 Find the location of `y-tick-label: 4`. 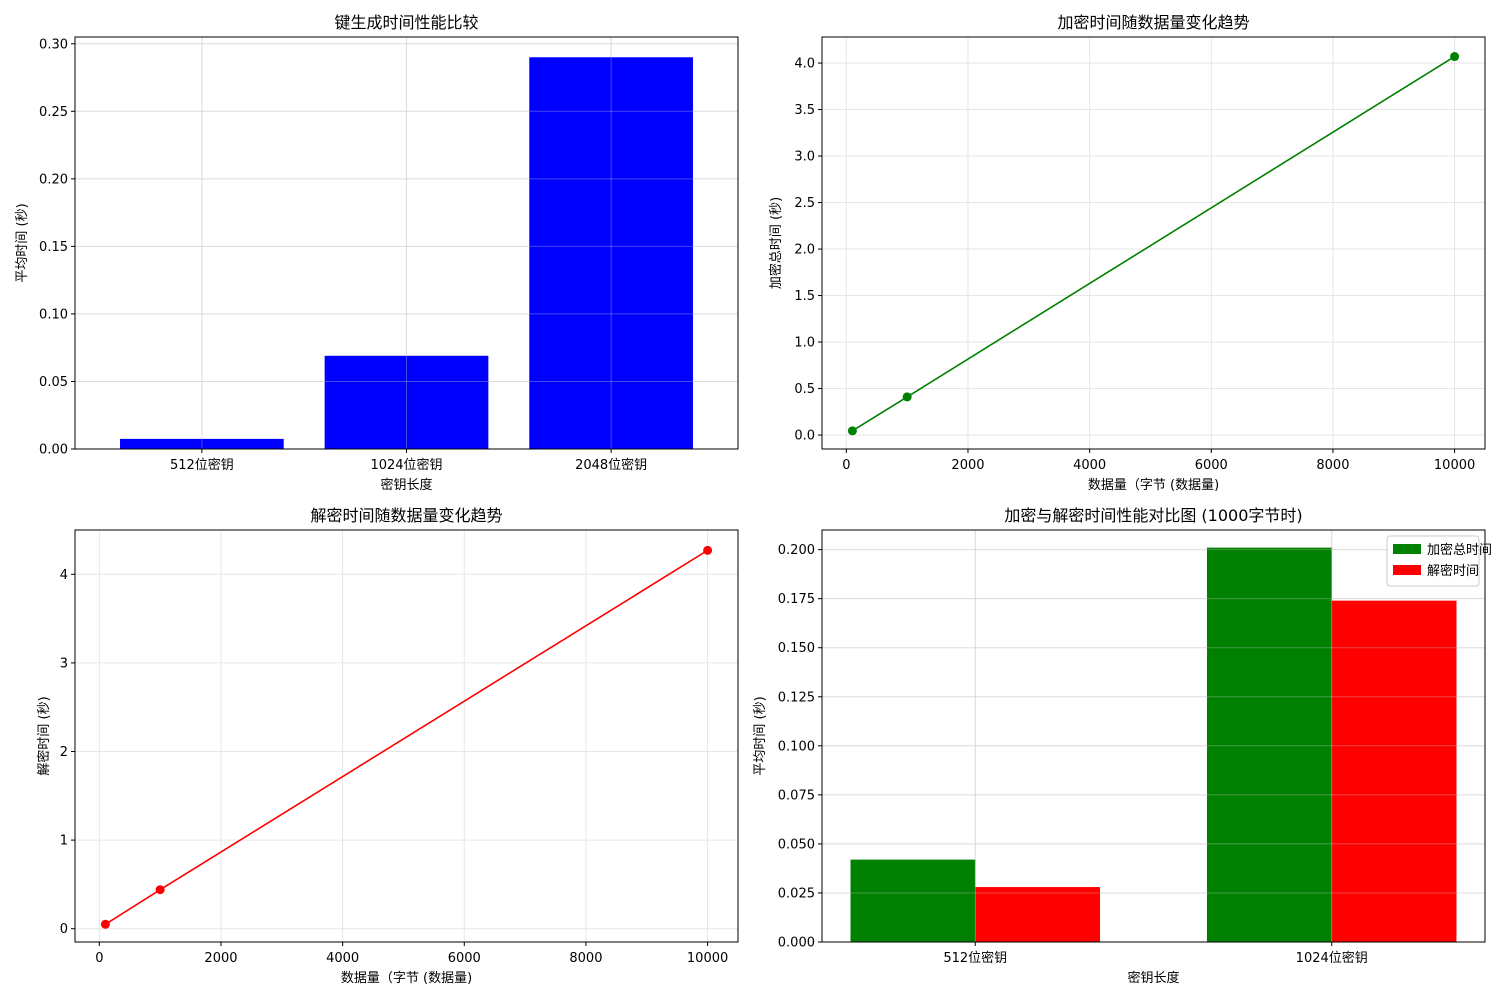

y-tick-label: 4 is located at coordinates (64, 575).